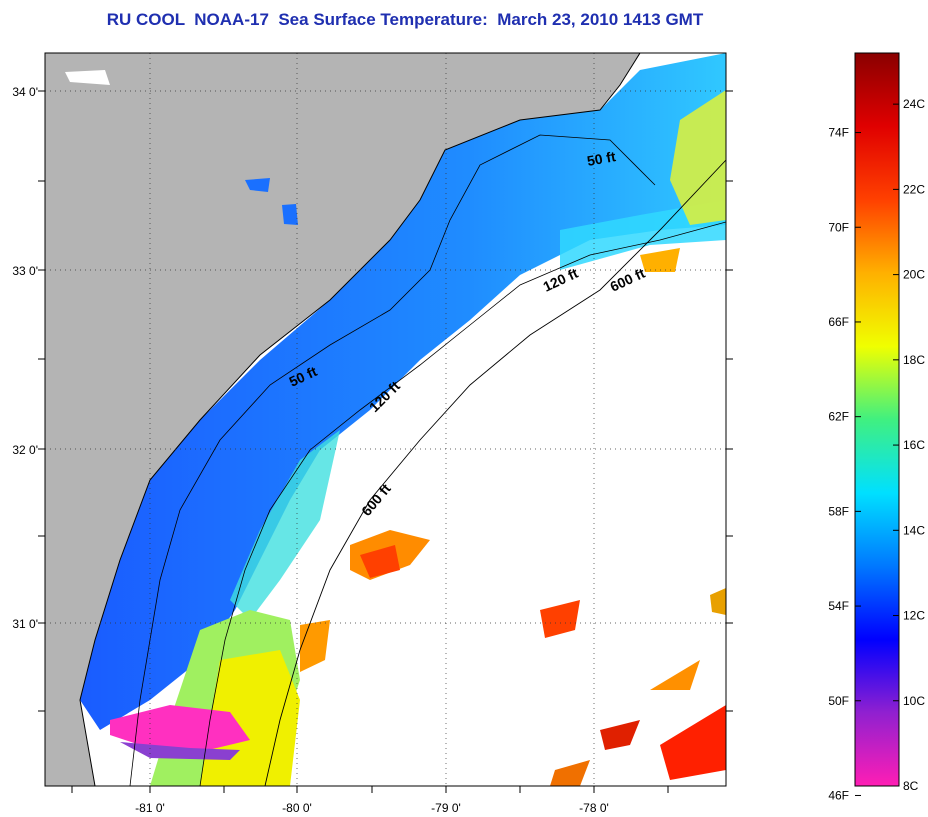  I want to click on colorbar-fahrenheit-label: 58F, so click(838, 511).